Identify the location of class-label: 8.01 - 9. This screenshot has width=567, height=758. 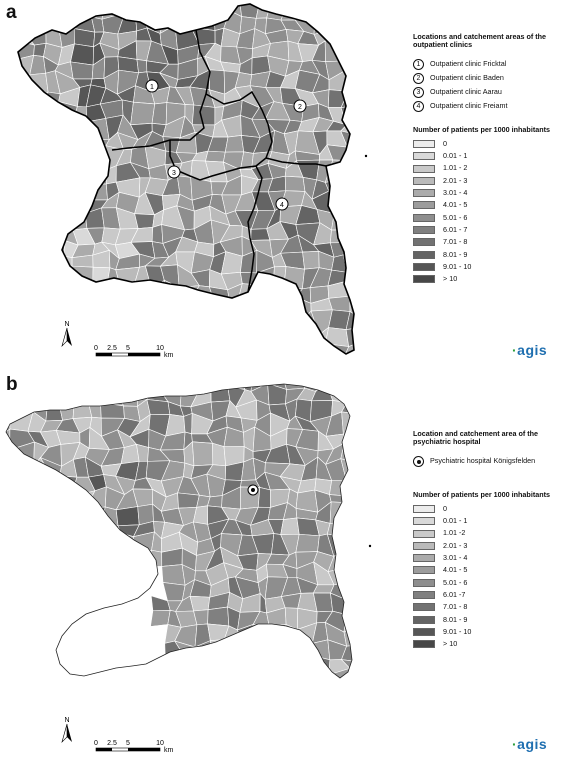
(455, 254).